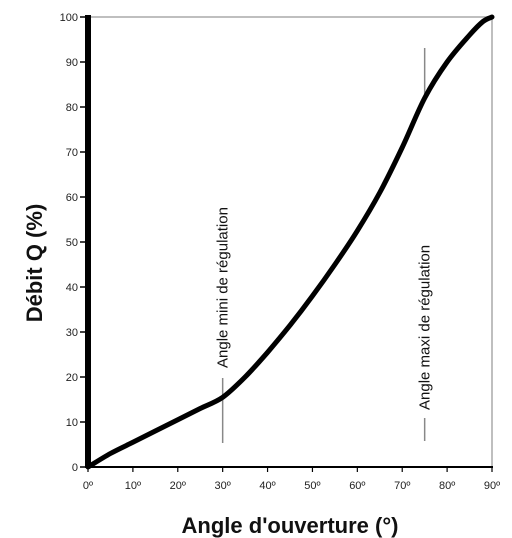 The height and width of the screenshot is (538, 512). I want to click on x-tick-label: 10º, so click(133, 486).